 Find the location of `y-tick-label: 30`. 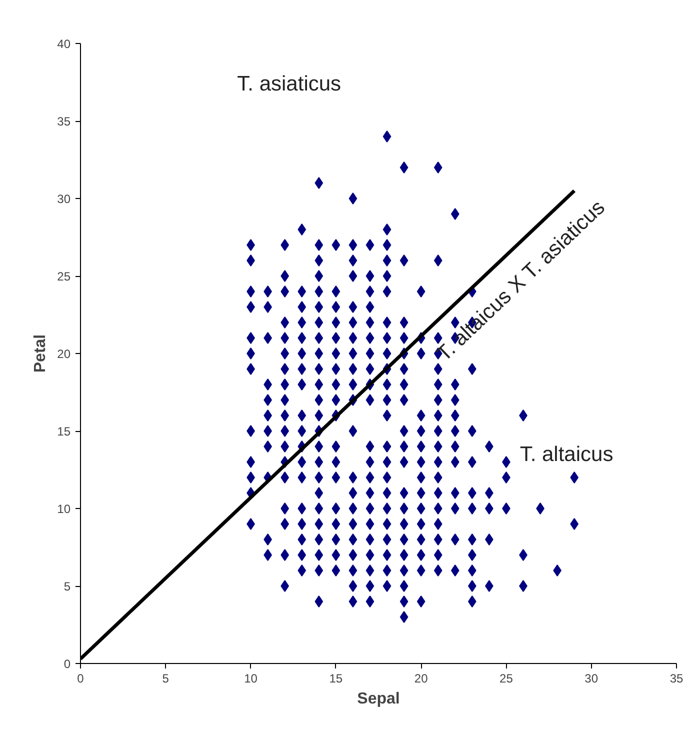

y-tick-label: 30 is located at coordinates (64, 199).